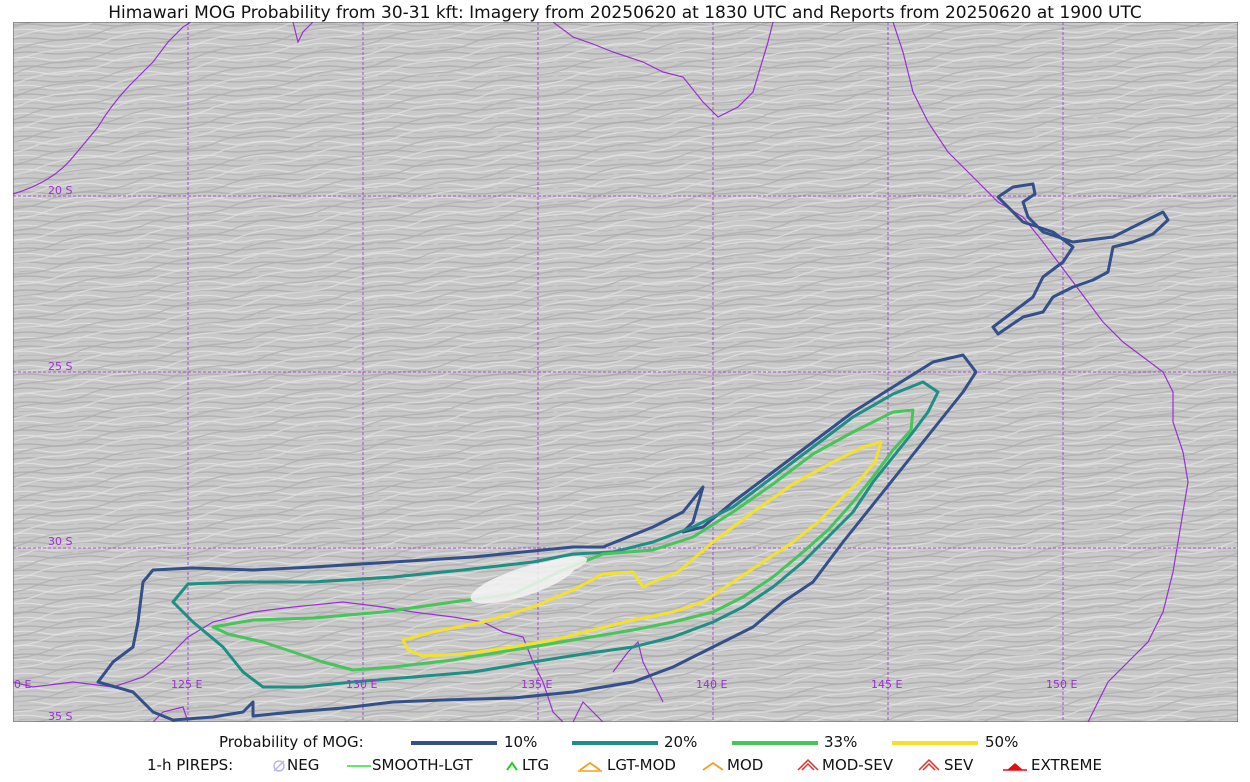 This screenshot has height=782, width=1250. I want to click on legend-label-33: 33%, so click(841, 742).